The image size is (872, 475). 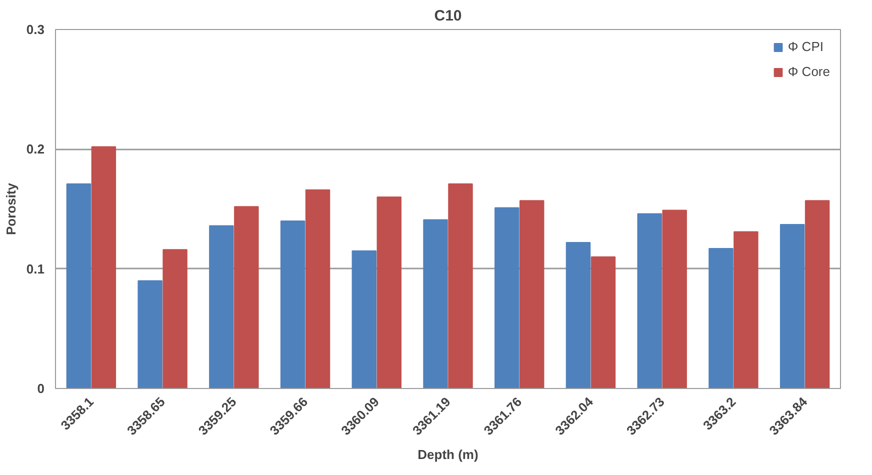 I want to click on y-tick-label: 0.1, so click(x=35, y=268).